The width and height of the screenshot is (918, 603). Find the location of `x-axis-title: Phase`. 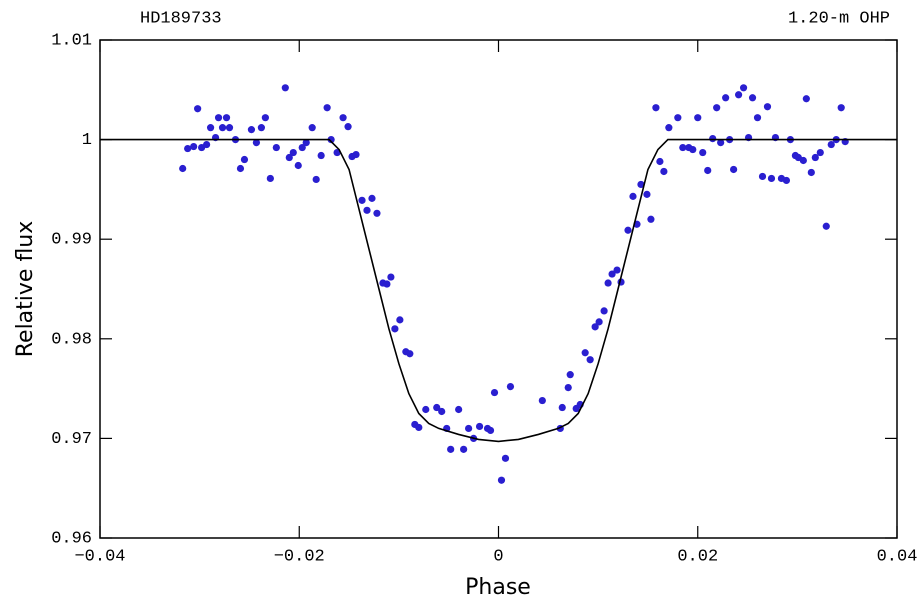

x-axis-title: Phase is located at coordinates (498, 587).